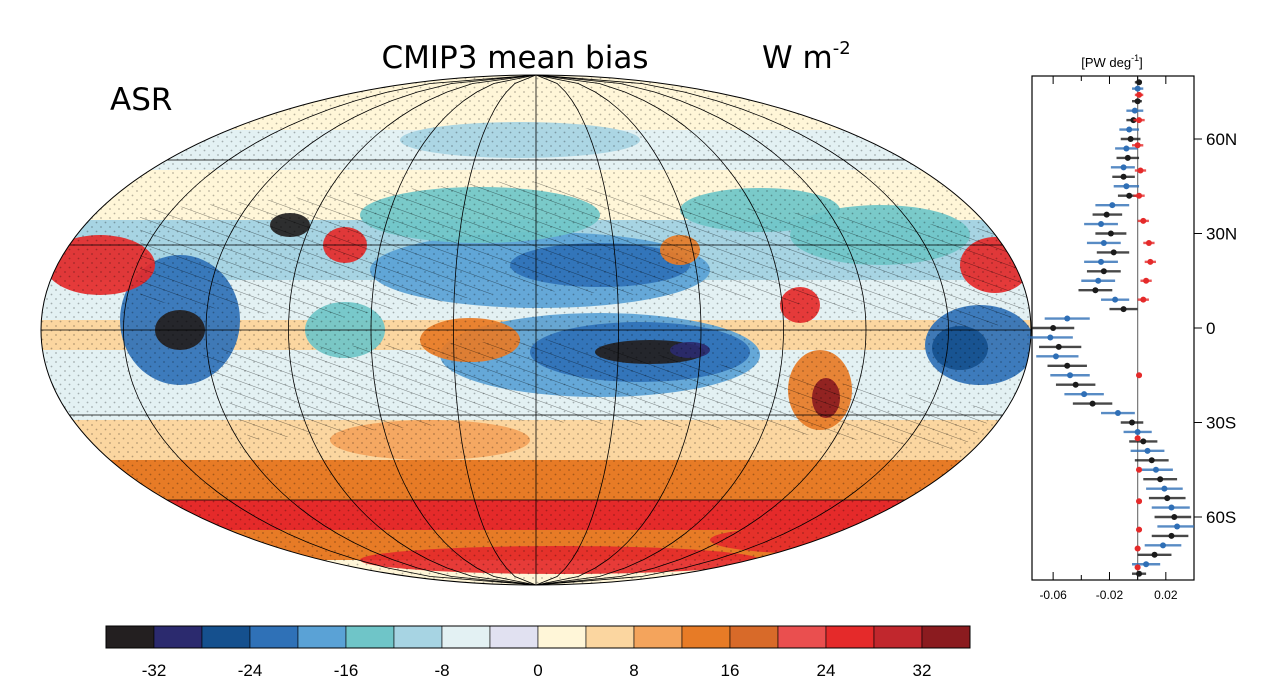 Image resolution: width=1264 pixels, height=700 pixels. Describe the element at coordinates (730, 670) in the screenshot. I see `colorbar-tick-label: 16` at that location.